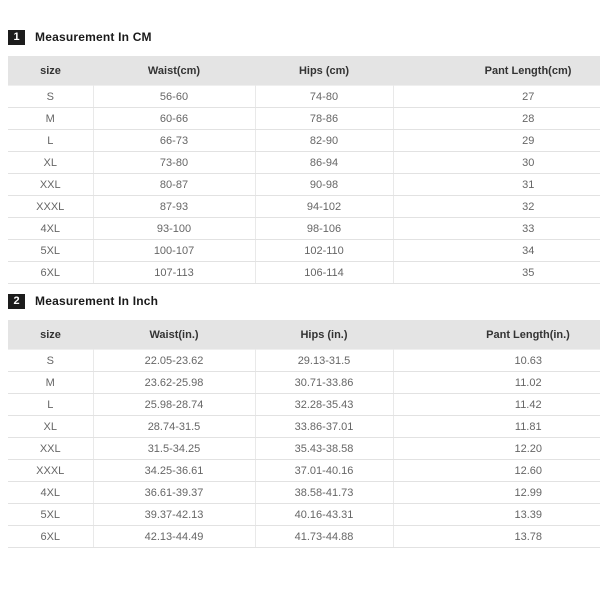 The image size is (600, 600). What do you see at coordinates (496, 71) in the screenshot?
I see `column-header: Pant Length(cm)` at bounding box center [496, 71].